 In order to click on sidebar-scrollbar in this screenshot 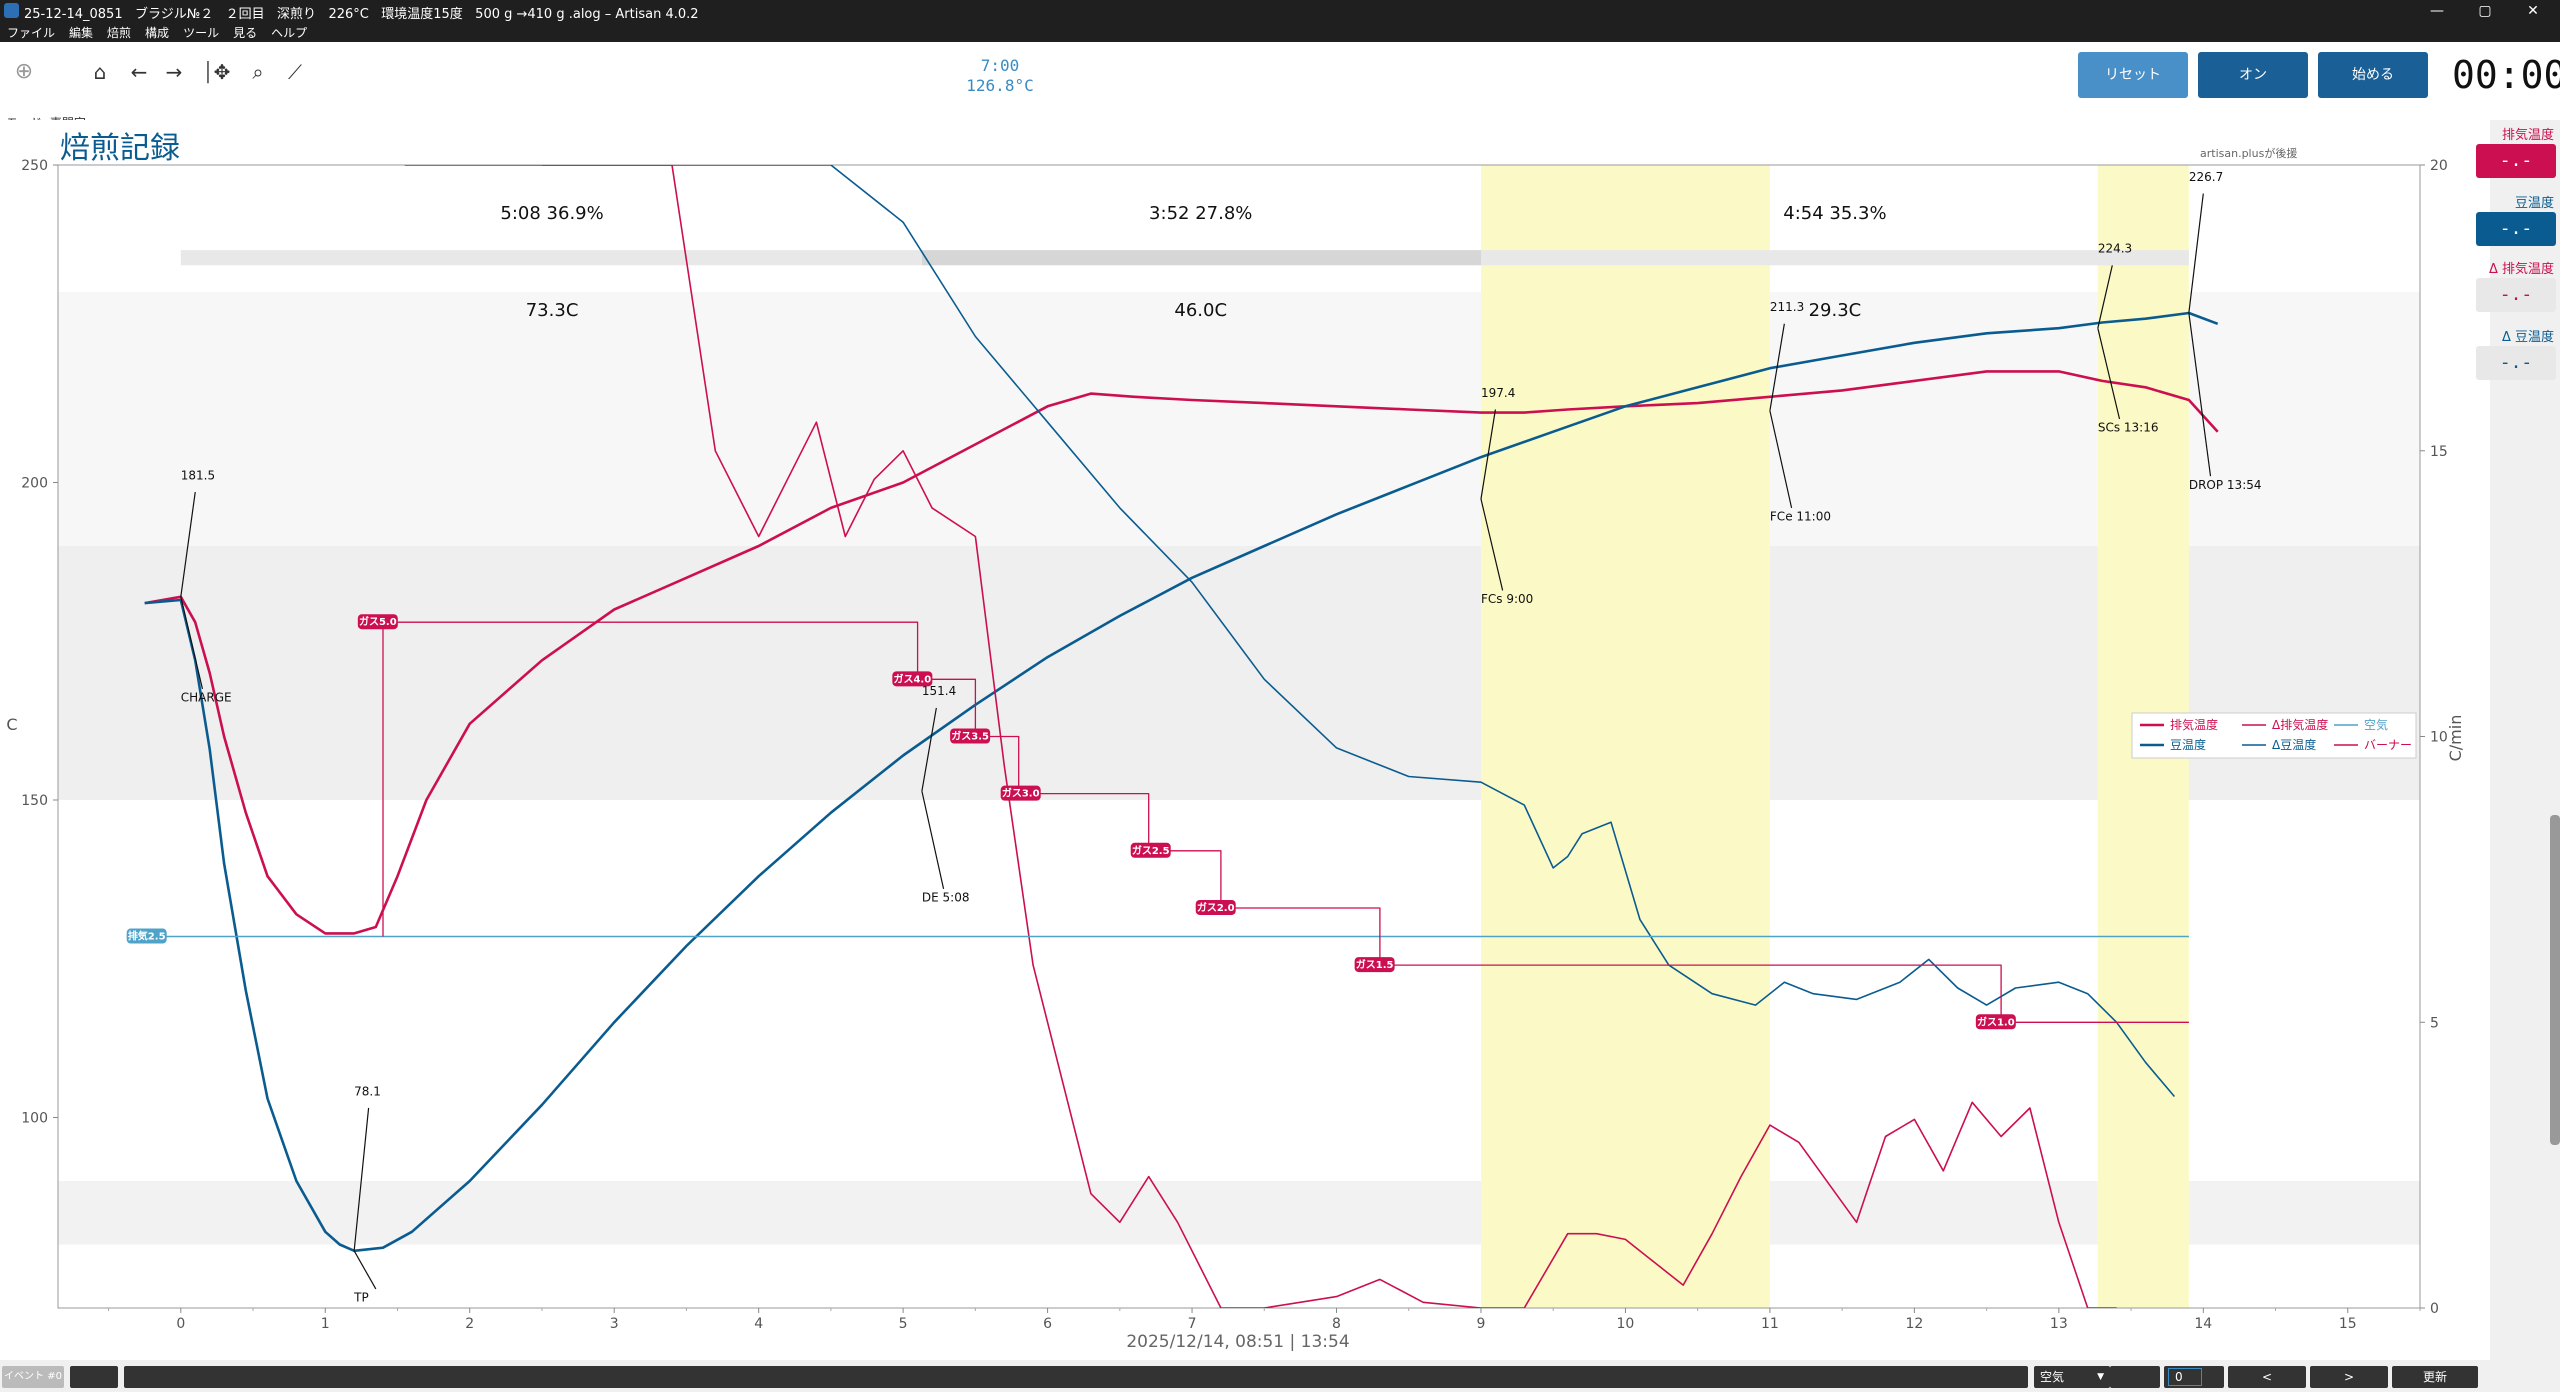, I will do `click(2555, 980)`.